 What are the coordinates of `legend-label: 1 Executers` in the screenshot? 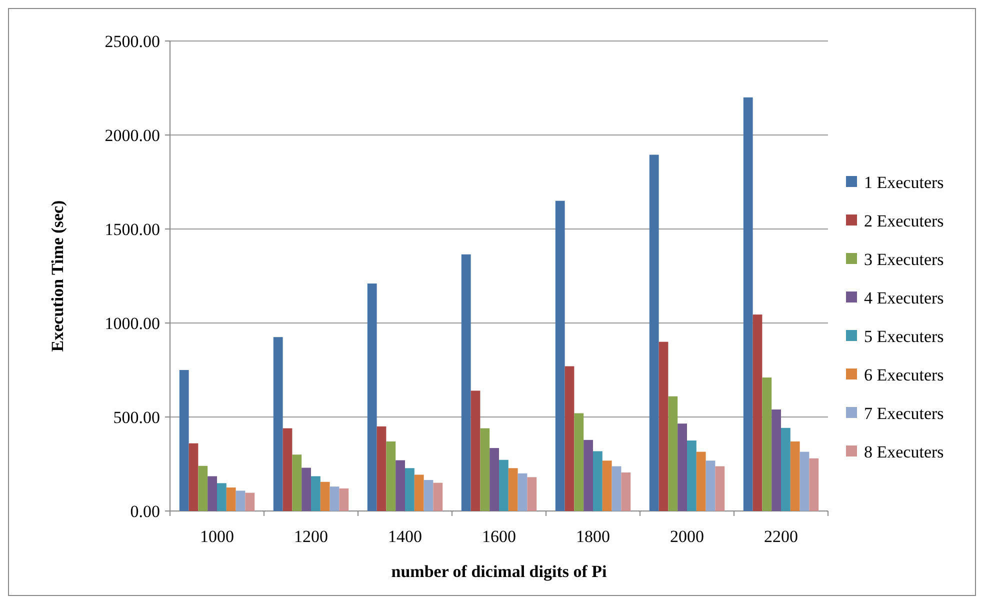 It's located at (904, 182).